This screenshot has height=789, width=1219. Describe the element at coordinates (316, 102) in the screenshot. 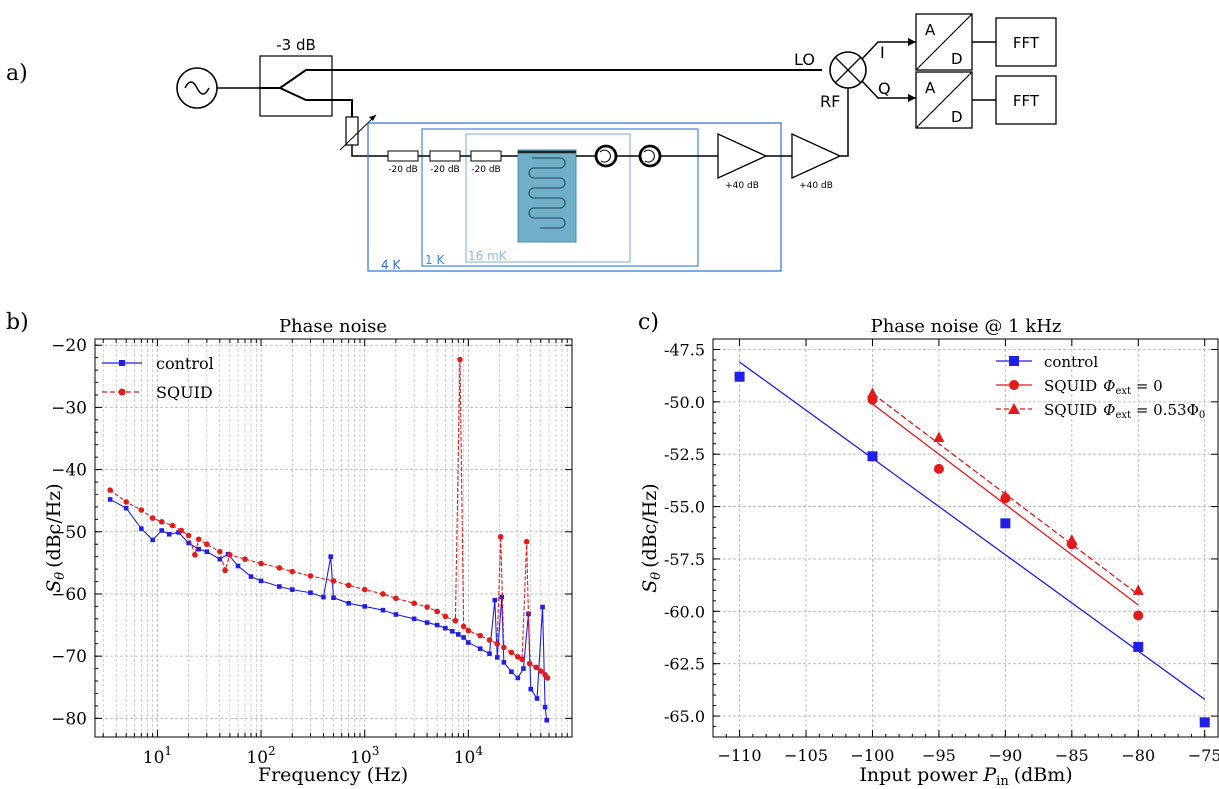

I see `splitter-branch-bottom` at that location.